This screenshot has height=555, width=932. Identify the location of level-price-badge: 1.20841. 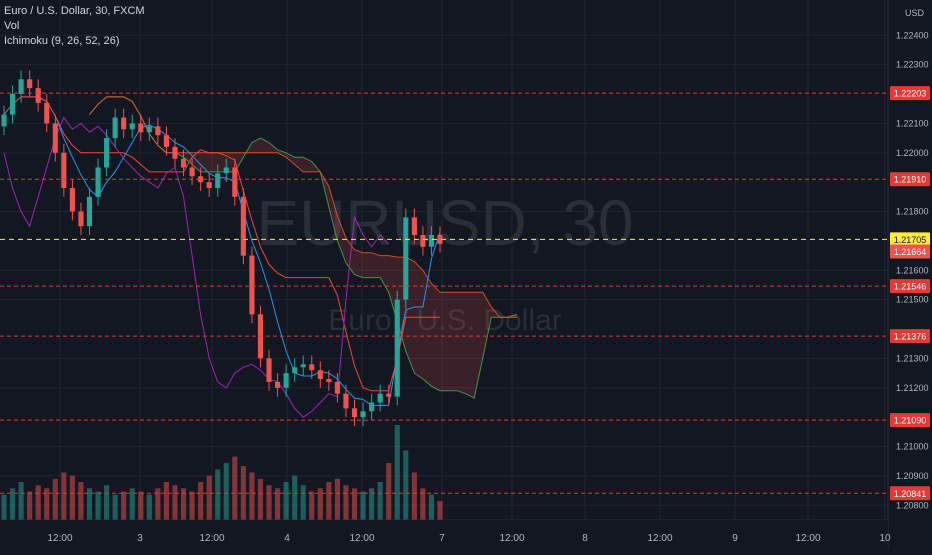
(910, 494).